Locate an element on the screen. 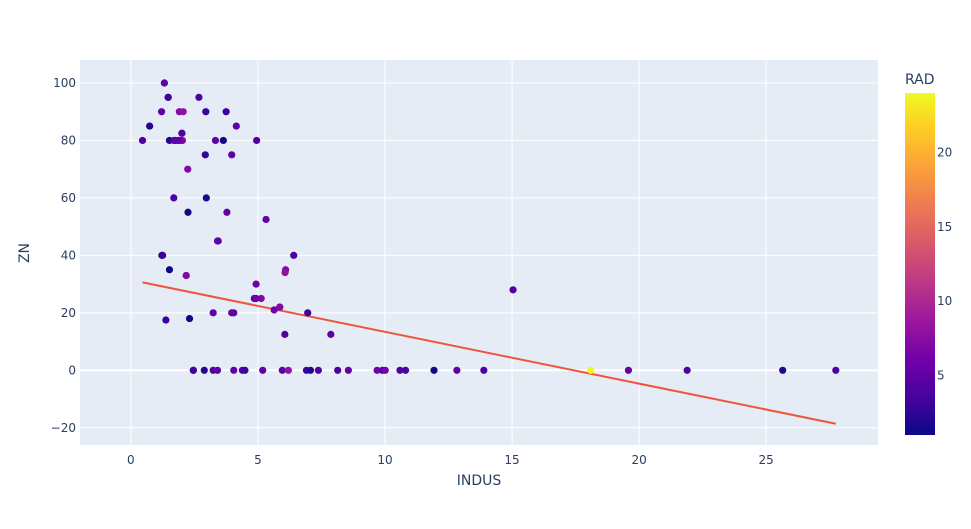 The image size is (971, 529). y-tick-labels: −20 0 20 40 60 80 100 is located at coordinates (63, 255).